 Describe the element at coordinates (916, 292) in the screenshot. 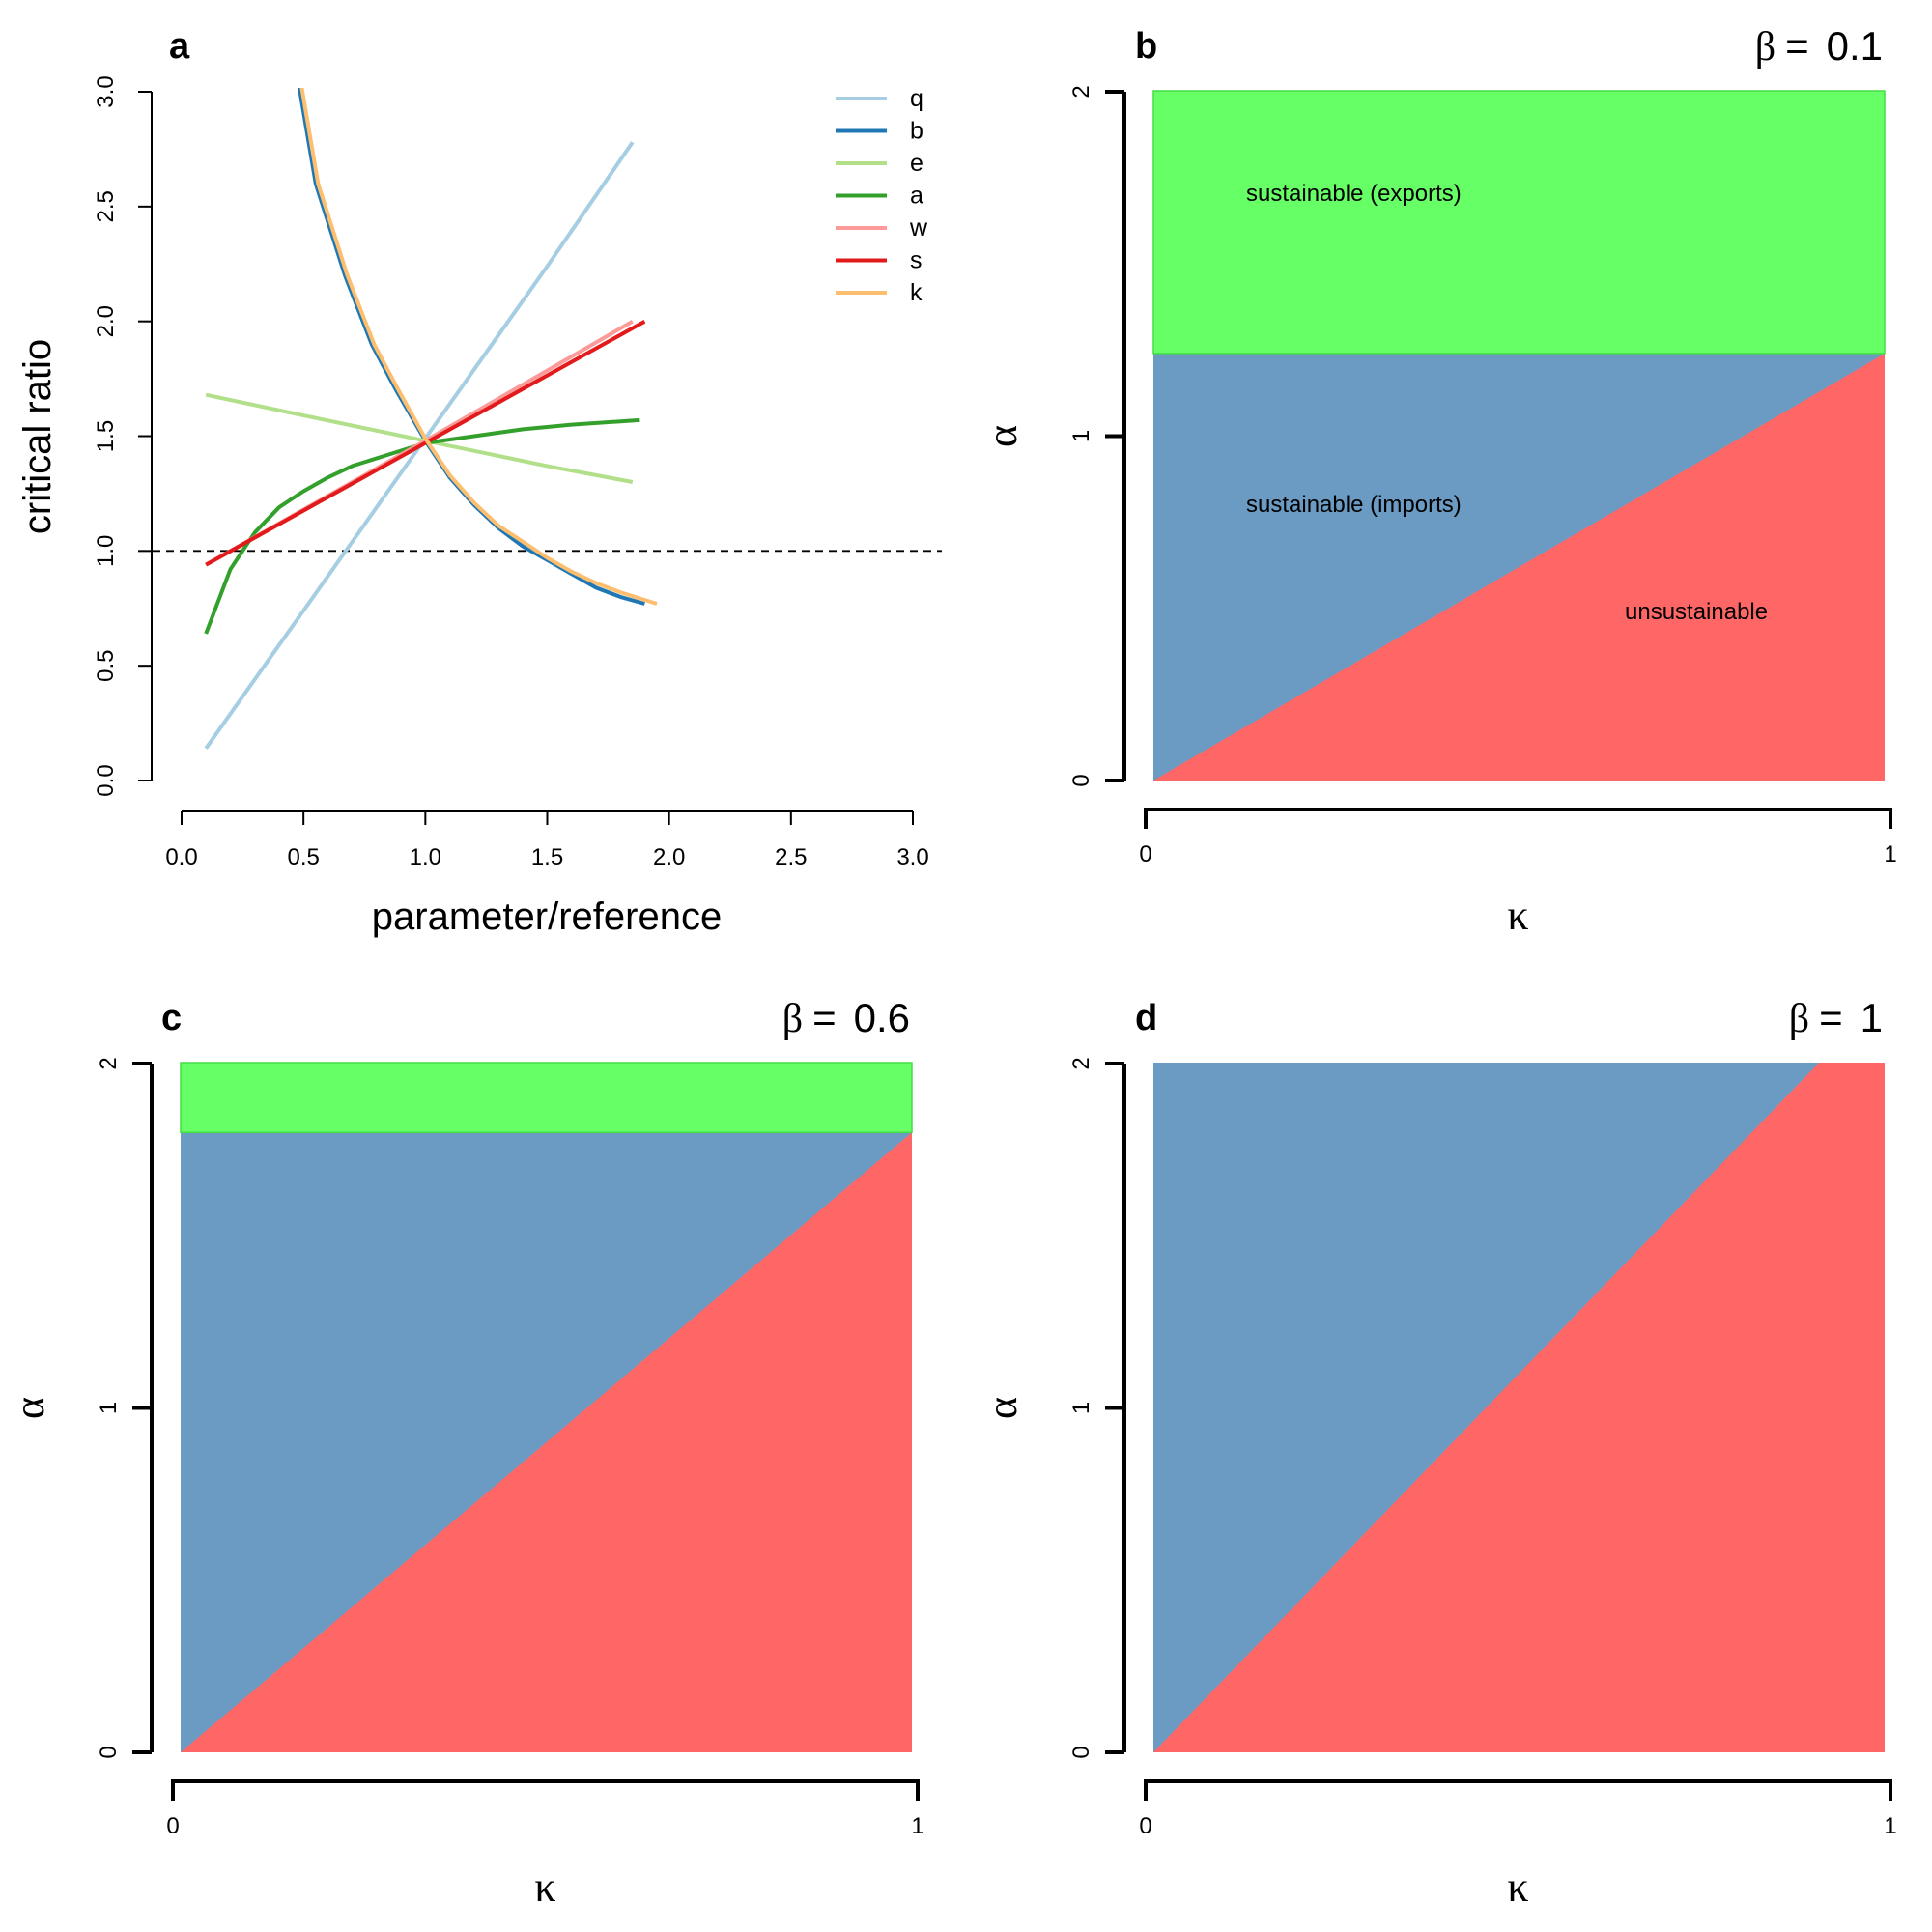

I see `legend-label-k: k` at that location.